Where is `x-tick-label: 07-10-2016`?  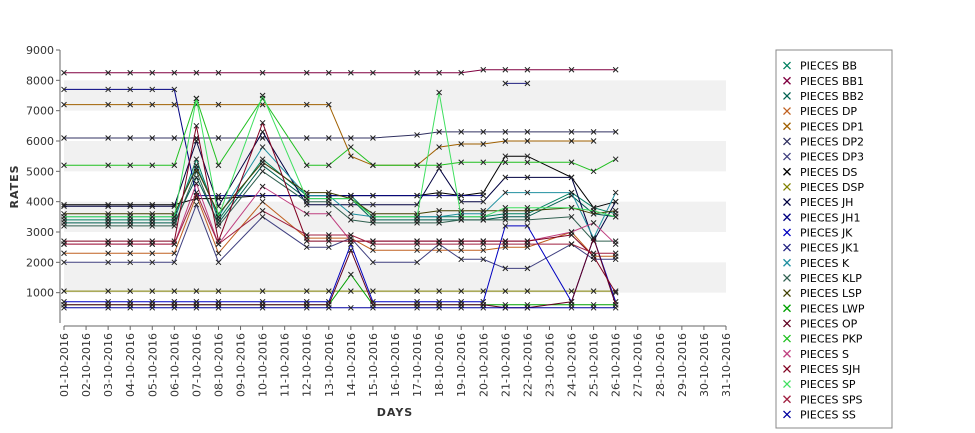 x-tick-label: 07-10-2016 is located at coordinates (196, 365).